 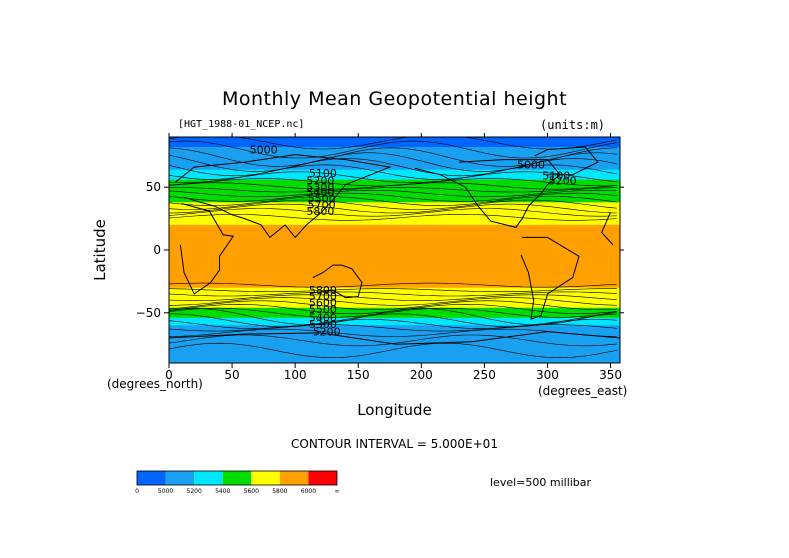 I want to click on coast-greenland, so click(x=566, y=161).